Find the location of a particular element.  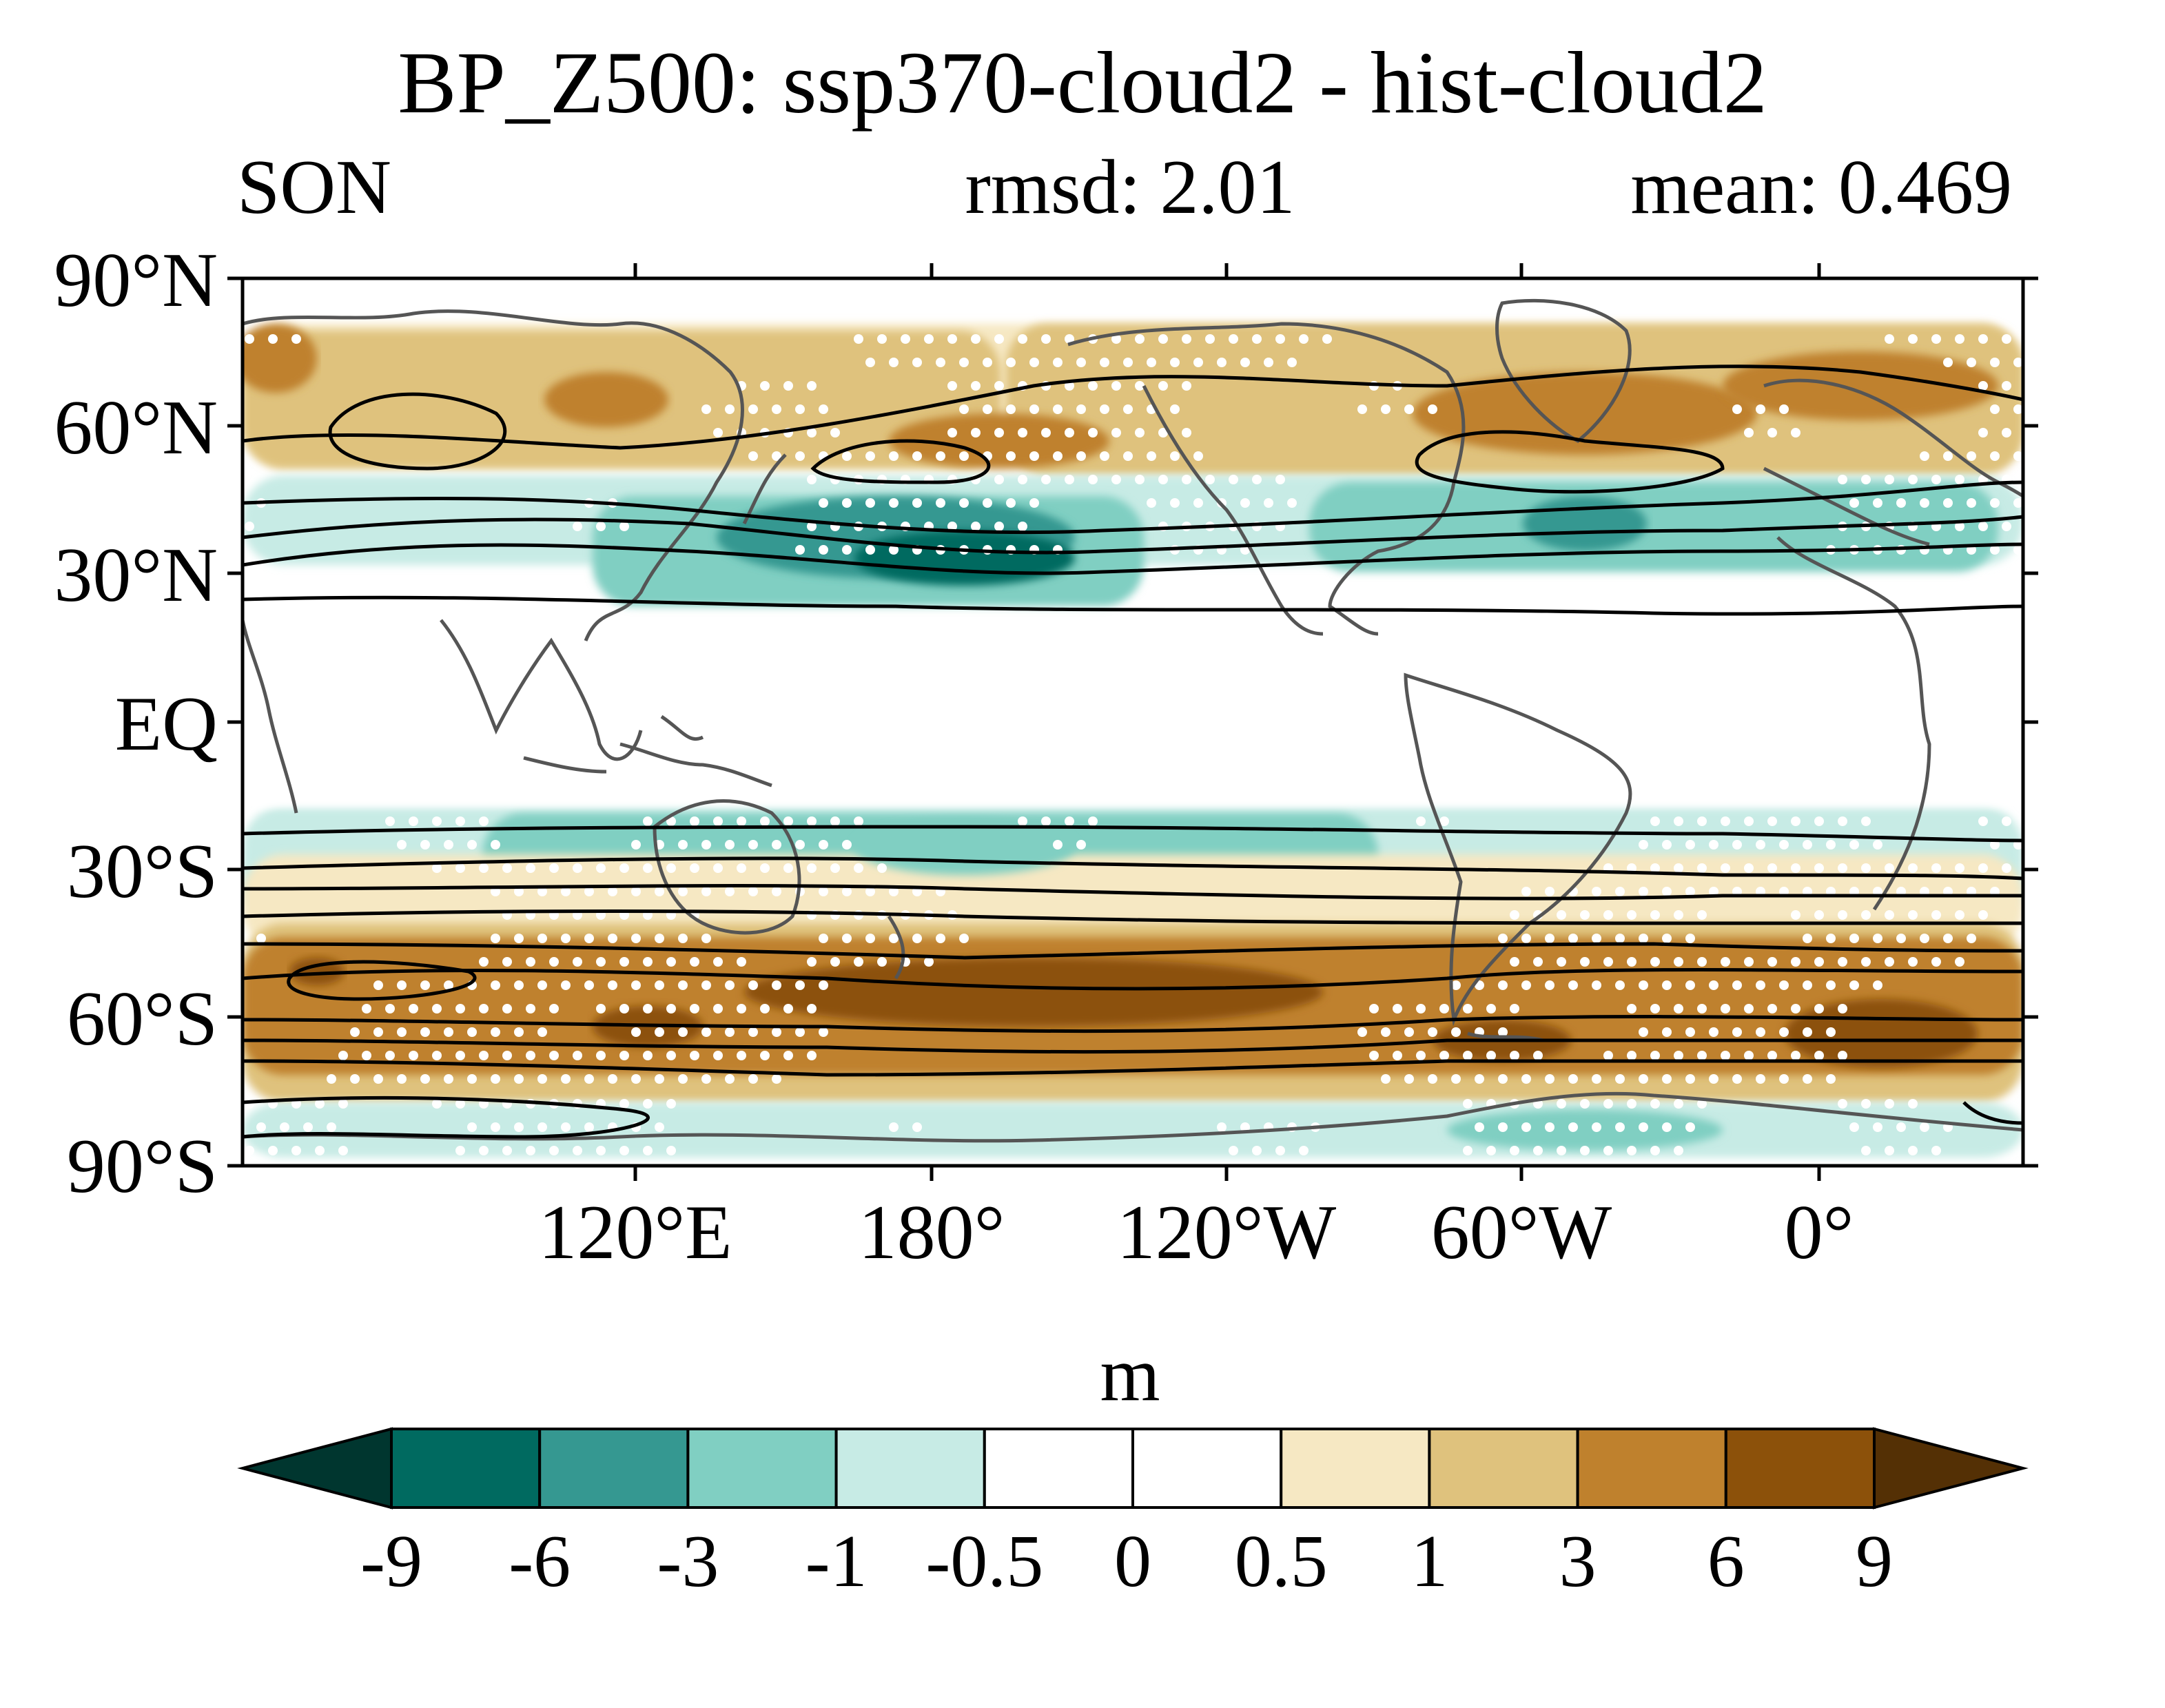

colorbar-unit-label: m is located at coordinates (1130, 1374).